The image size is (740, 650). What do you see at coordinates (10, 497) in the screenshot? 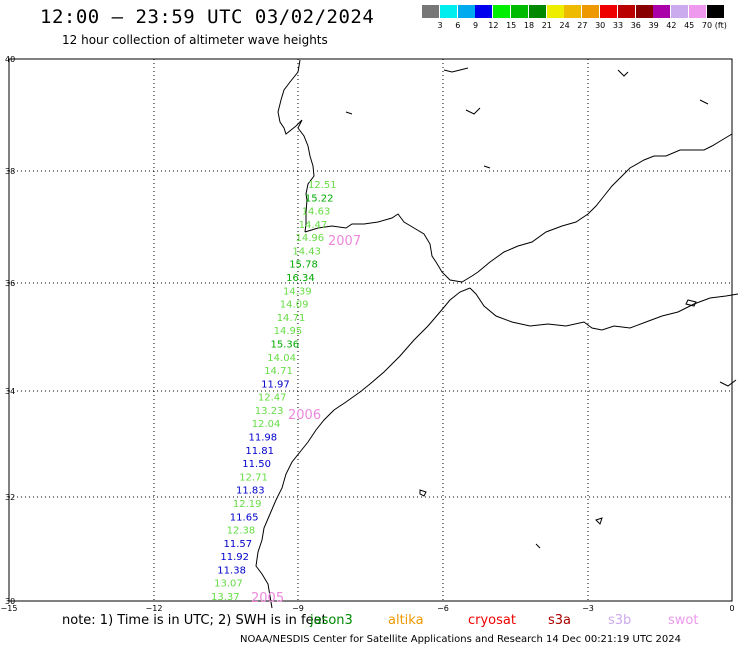
I see `latitude-tick-label: 32` at bounding box center [10, 497].